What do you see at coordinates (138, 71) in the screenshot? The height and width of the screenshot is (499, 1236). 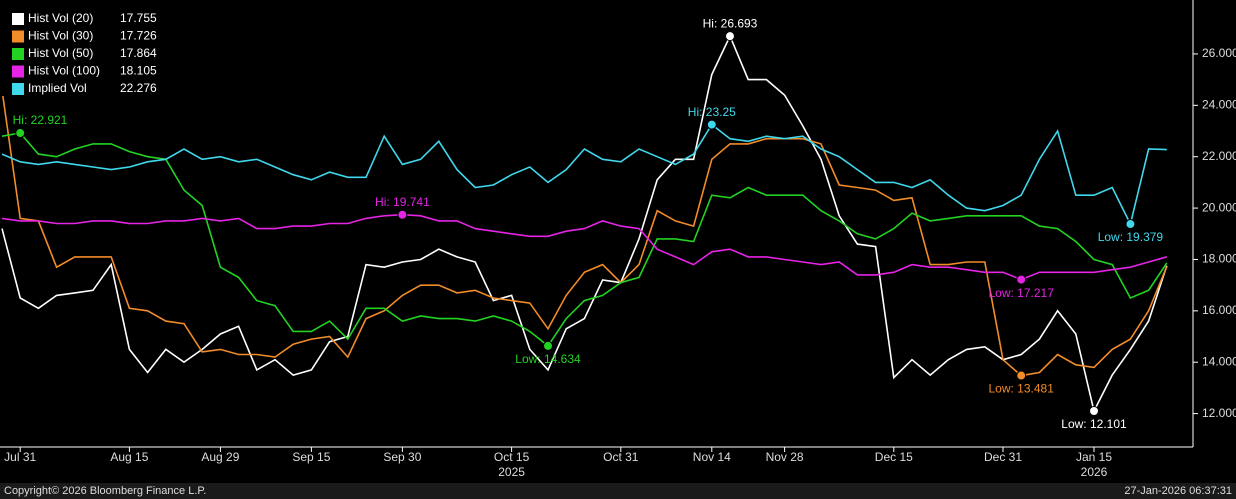 I see `legend-value: 18.105` at bounding box center [138, 71].